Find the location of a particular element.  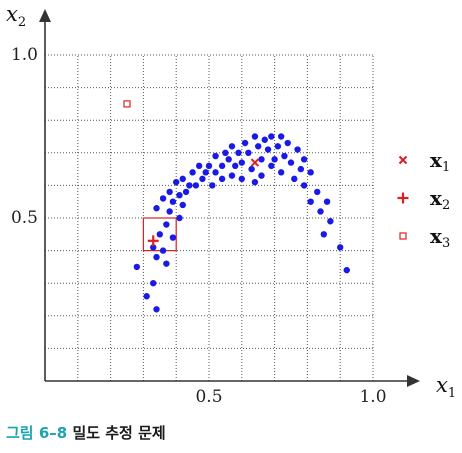

x-tick-label: 1.0 is located at coordinates (372, 397).